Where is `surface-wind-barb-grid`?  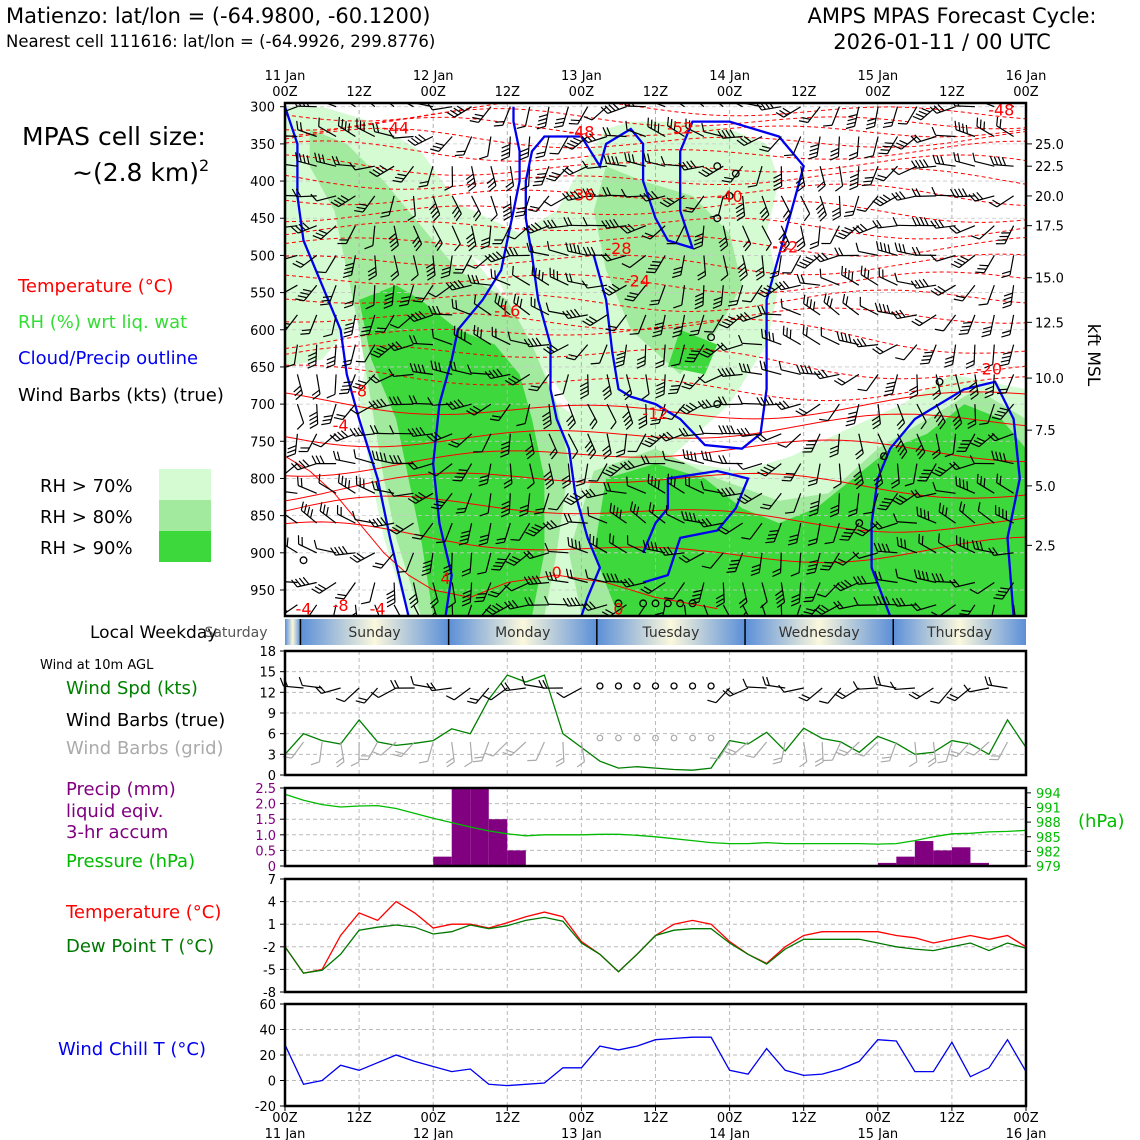 surface-wind-barb-grid is located at coordinates (369, 751).